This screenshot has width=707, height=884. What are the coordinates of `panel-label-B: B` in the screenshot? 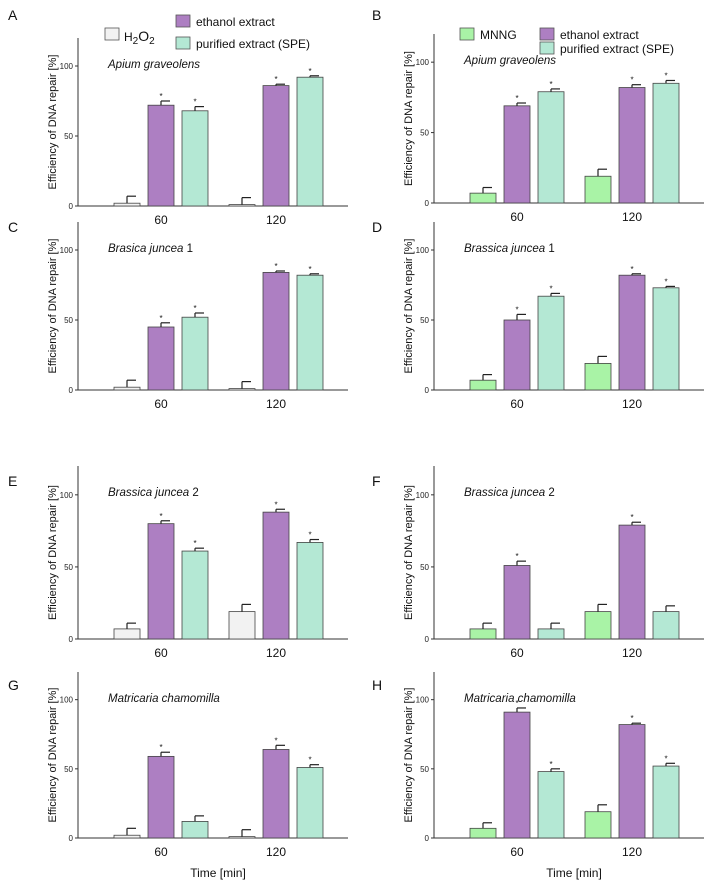 It's located at (376, 15).